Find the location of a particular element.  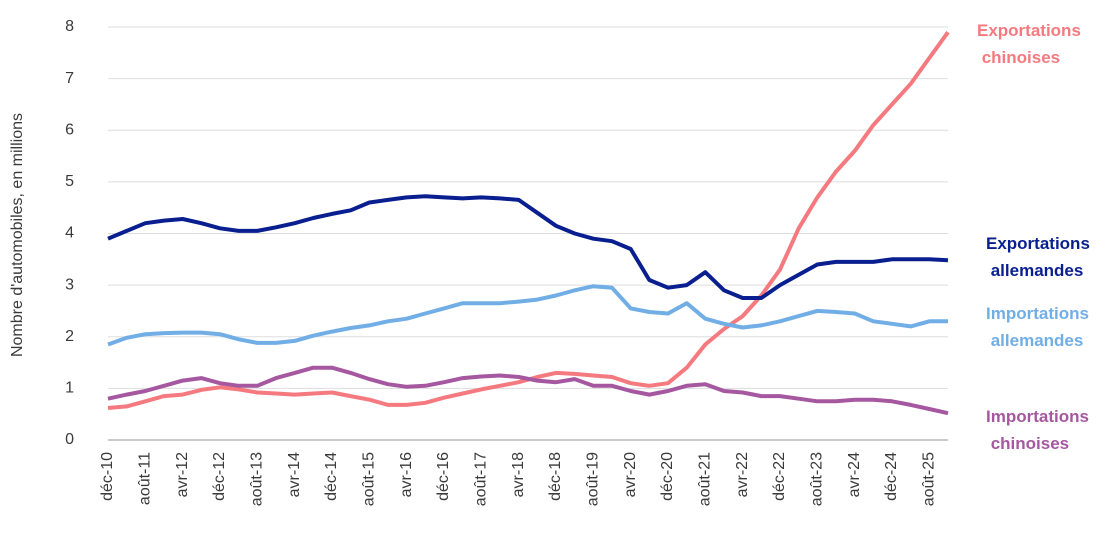

x-tick-label: déc-24 is located at coordinates (891, 476).